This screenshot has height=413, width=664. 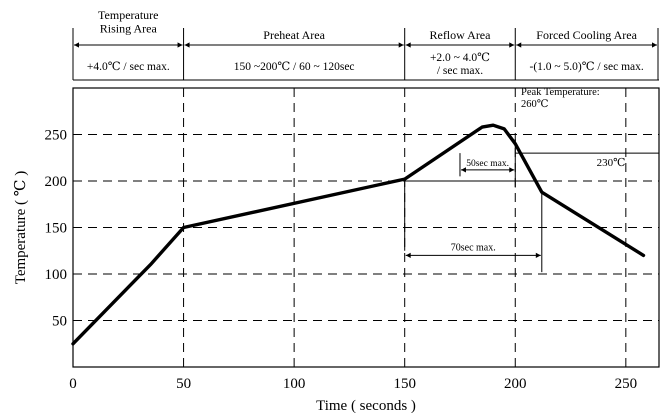 What do you see at coordinates (408, 255) in the screenshot?
I see `dim-70sec-arrow-left` at bounding box center [408, 255].